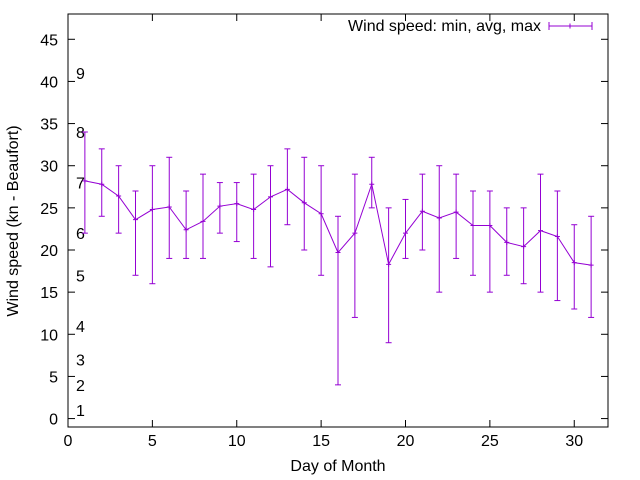 The width and height of the screenshot is (640, 480). I want to click on y-tick-label: 30, so click(49, 167).